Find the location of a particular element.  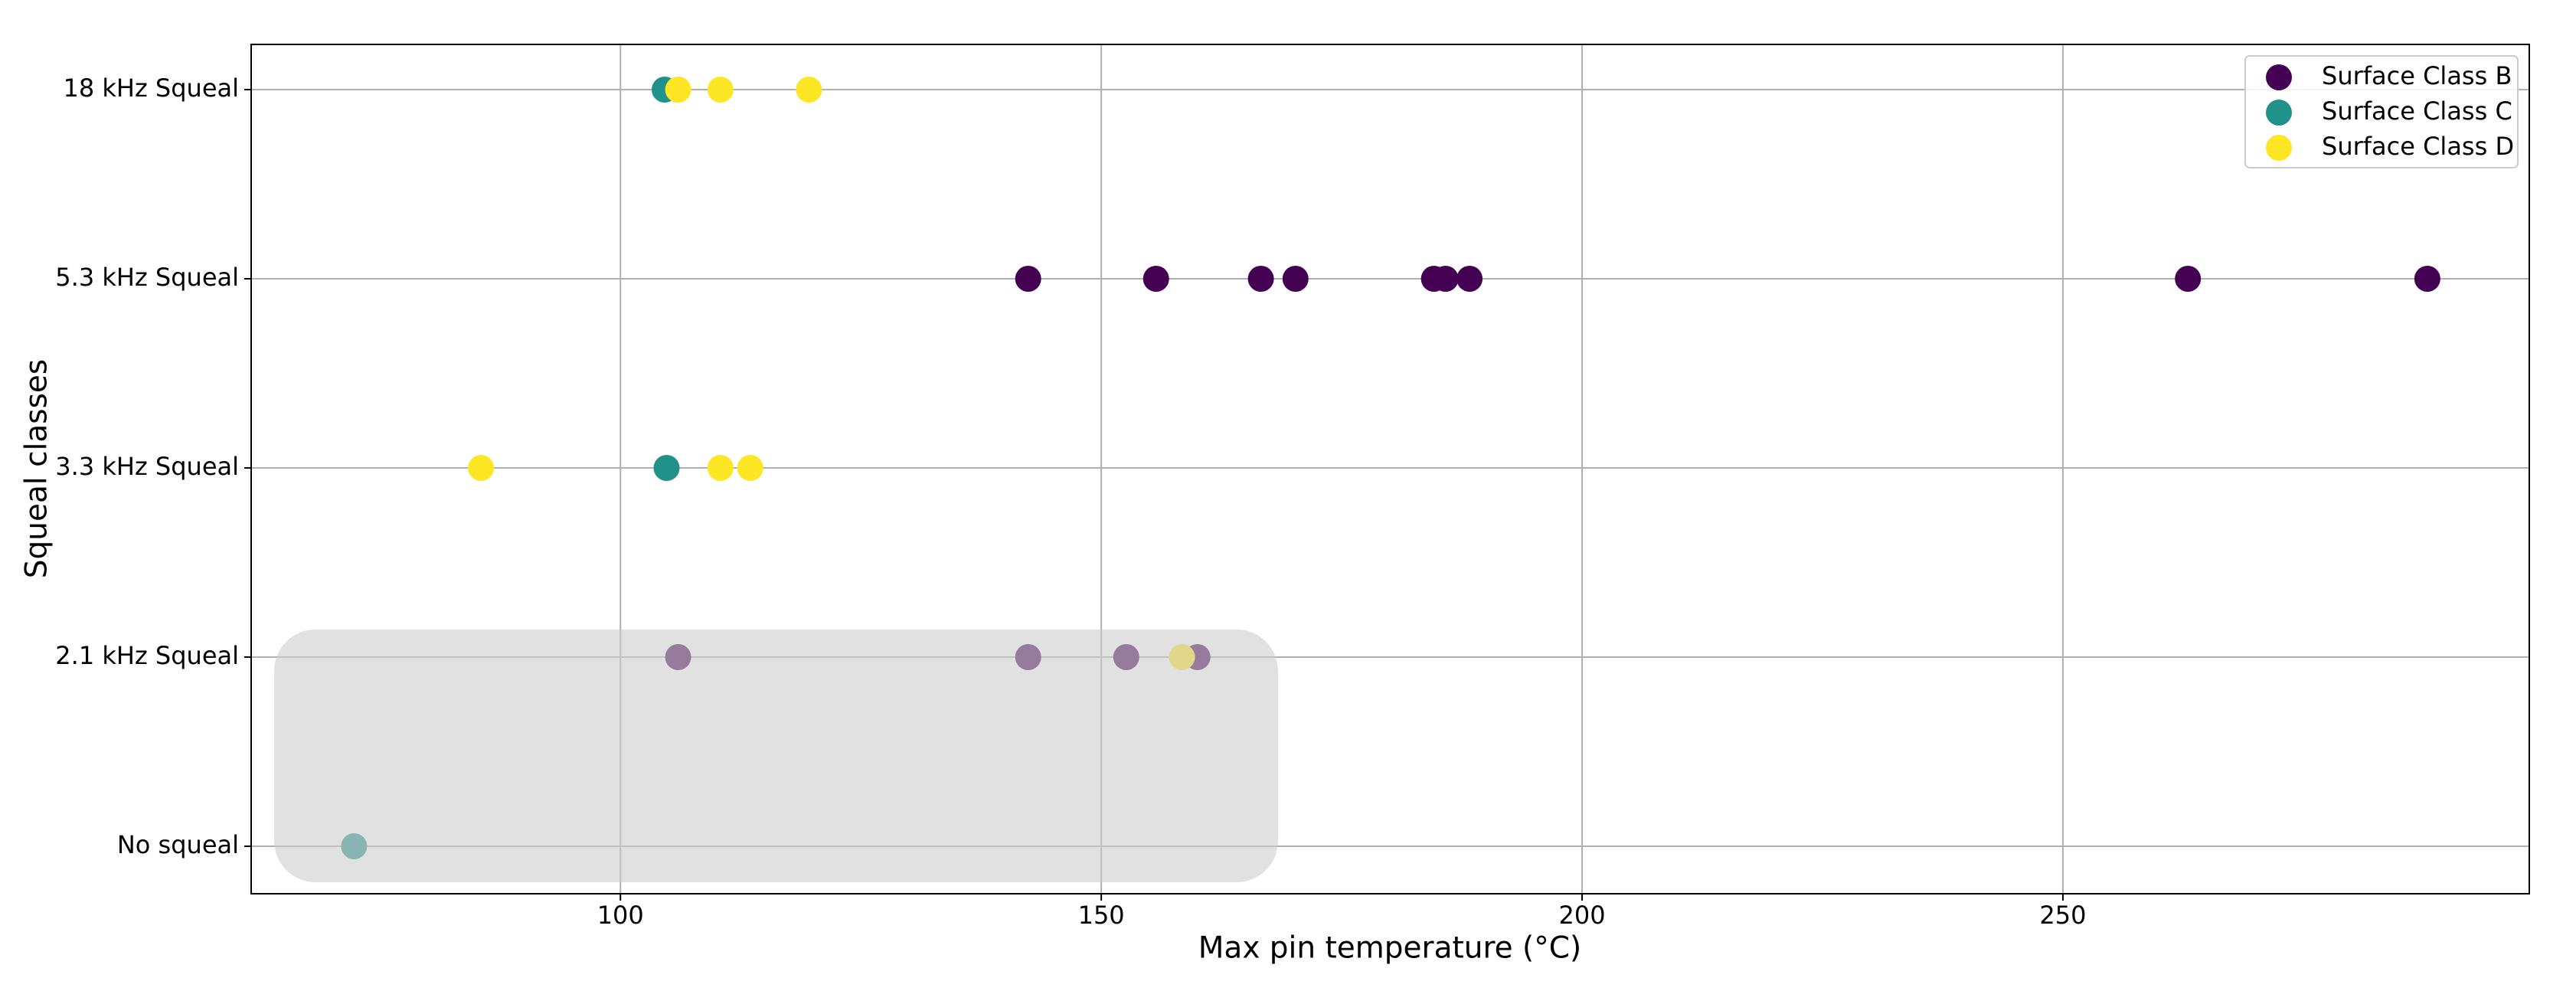

y-tick-label: 18 kHz Squeal is located at coordinates (151, 88).